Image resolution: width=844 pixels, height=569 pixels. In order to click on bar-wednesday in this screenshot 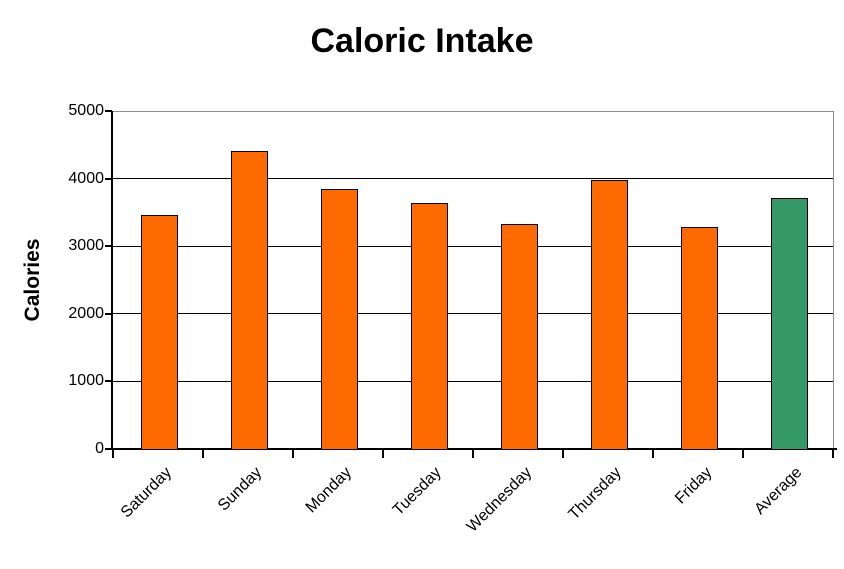, I will do `click(519, 337)`.